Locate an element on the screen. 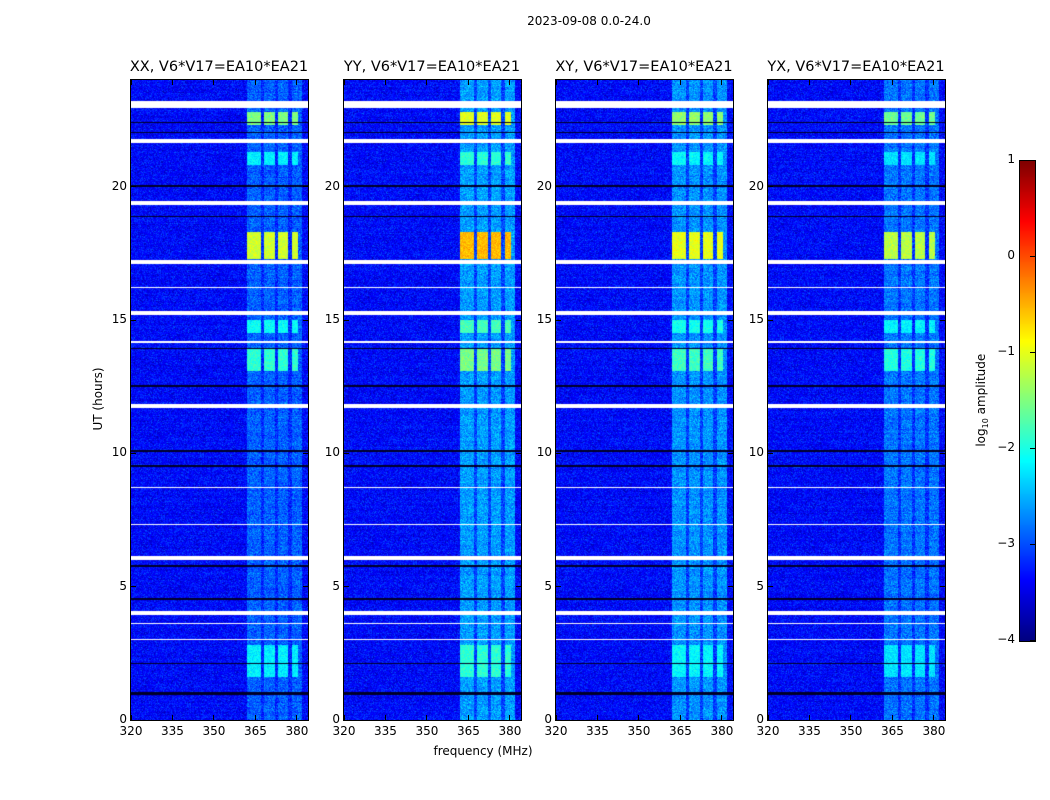 The height and width of the screenshot is (800, 1050). panel-title: XX, V6*V17=EA10*EA21 is located at coordinates (219, 67).